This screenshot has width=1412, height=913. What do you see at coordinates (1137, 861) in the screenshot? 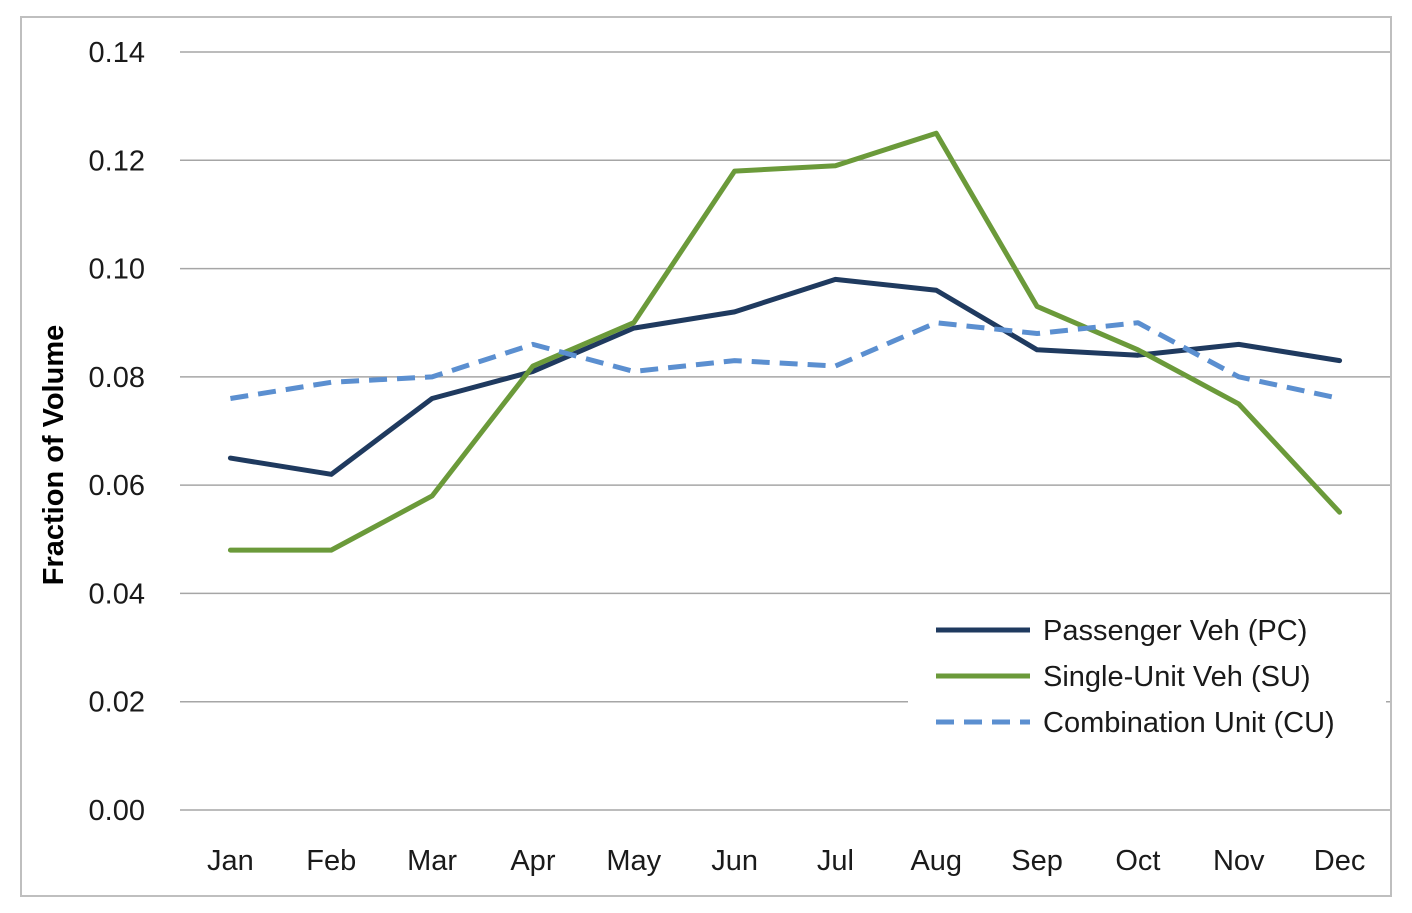
I see `x-tick-label: Oct` at bounding box center [1137, 861].